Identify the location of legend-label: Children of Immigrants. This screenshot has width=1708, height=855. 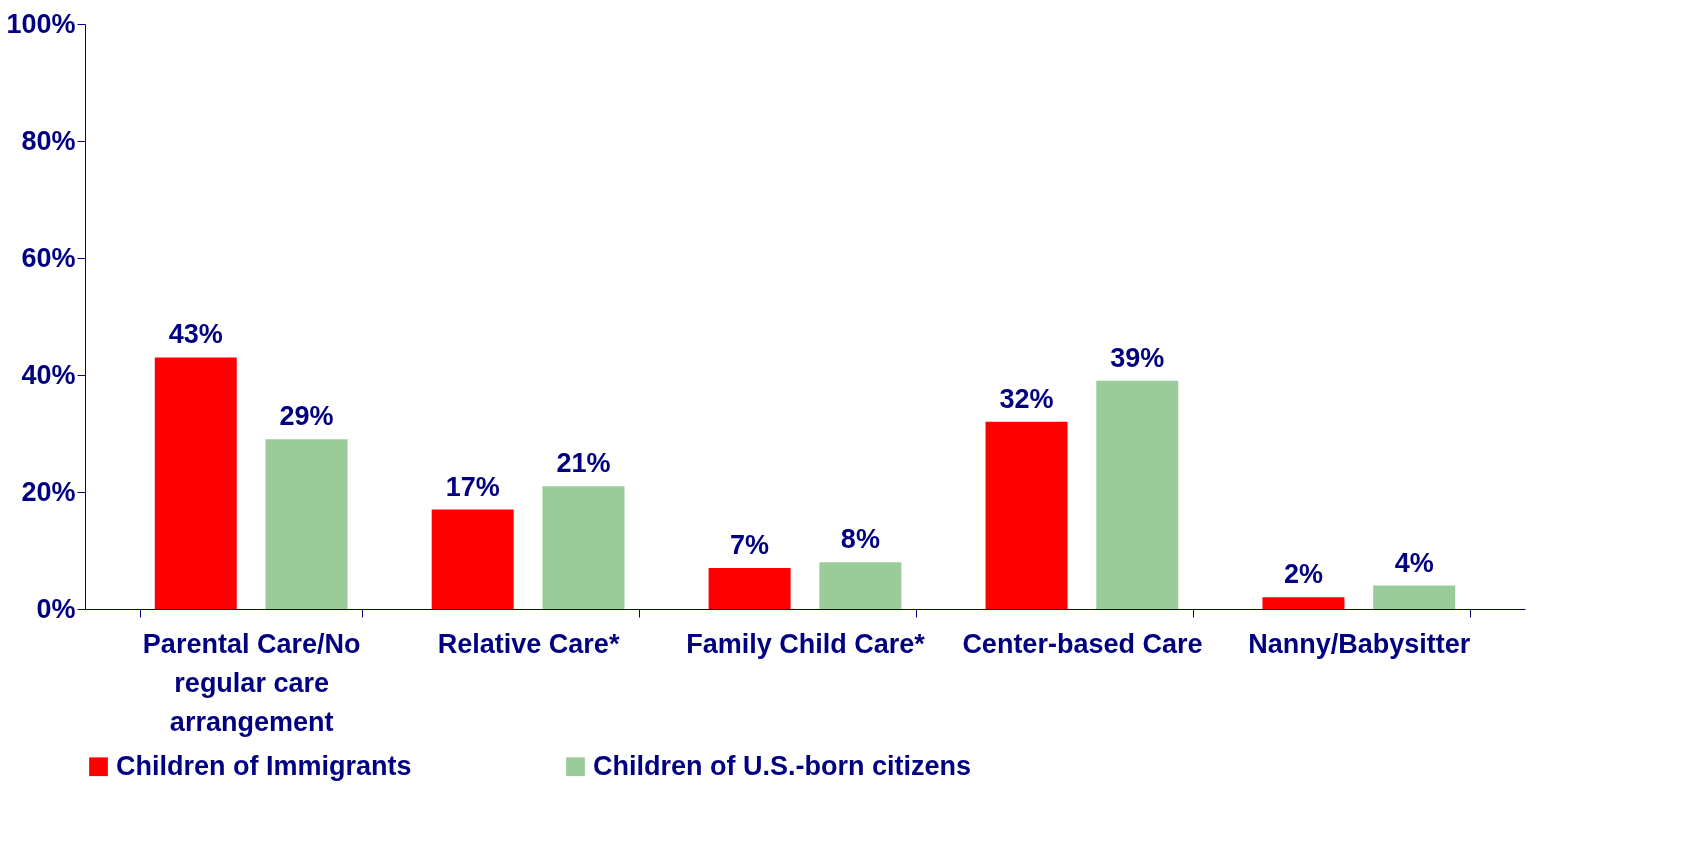
(264, 765).